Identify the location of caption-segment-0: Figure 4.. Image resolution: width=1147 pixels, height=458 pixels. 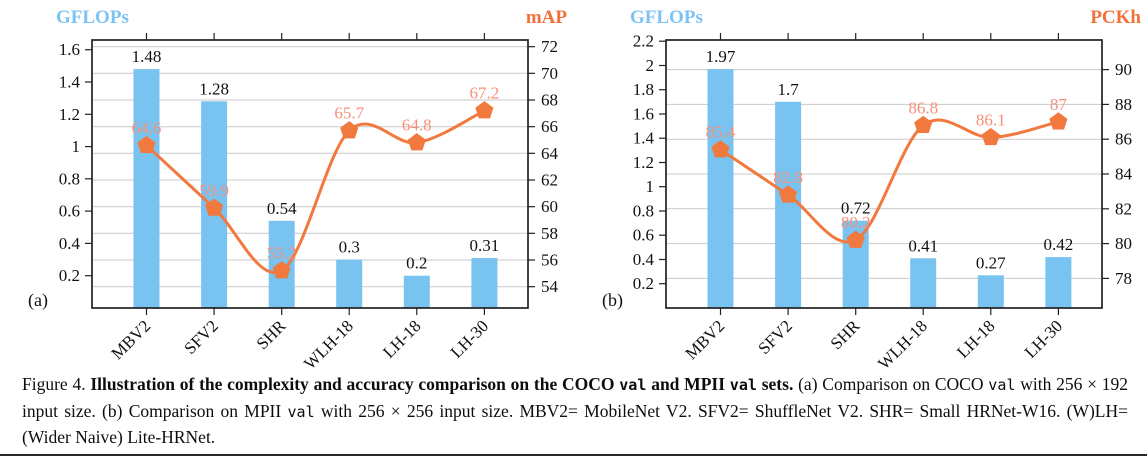
(56, 384).